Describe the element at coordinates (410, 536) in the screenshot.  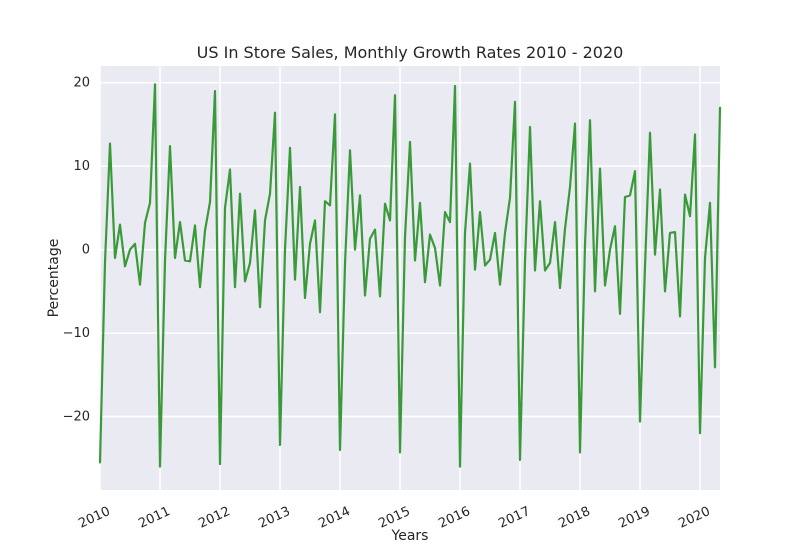
I see `x-axis-label: Years` at that location.